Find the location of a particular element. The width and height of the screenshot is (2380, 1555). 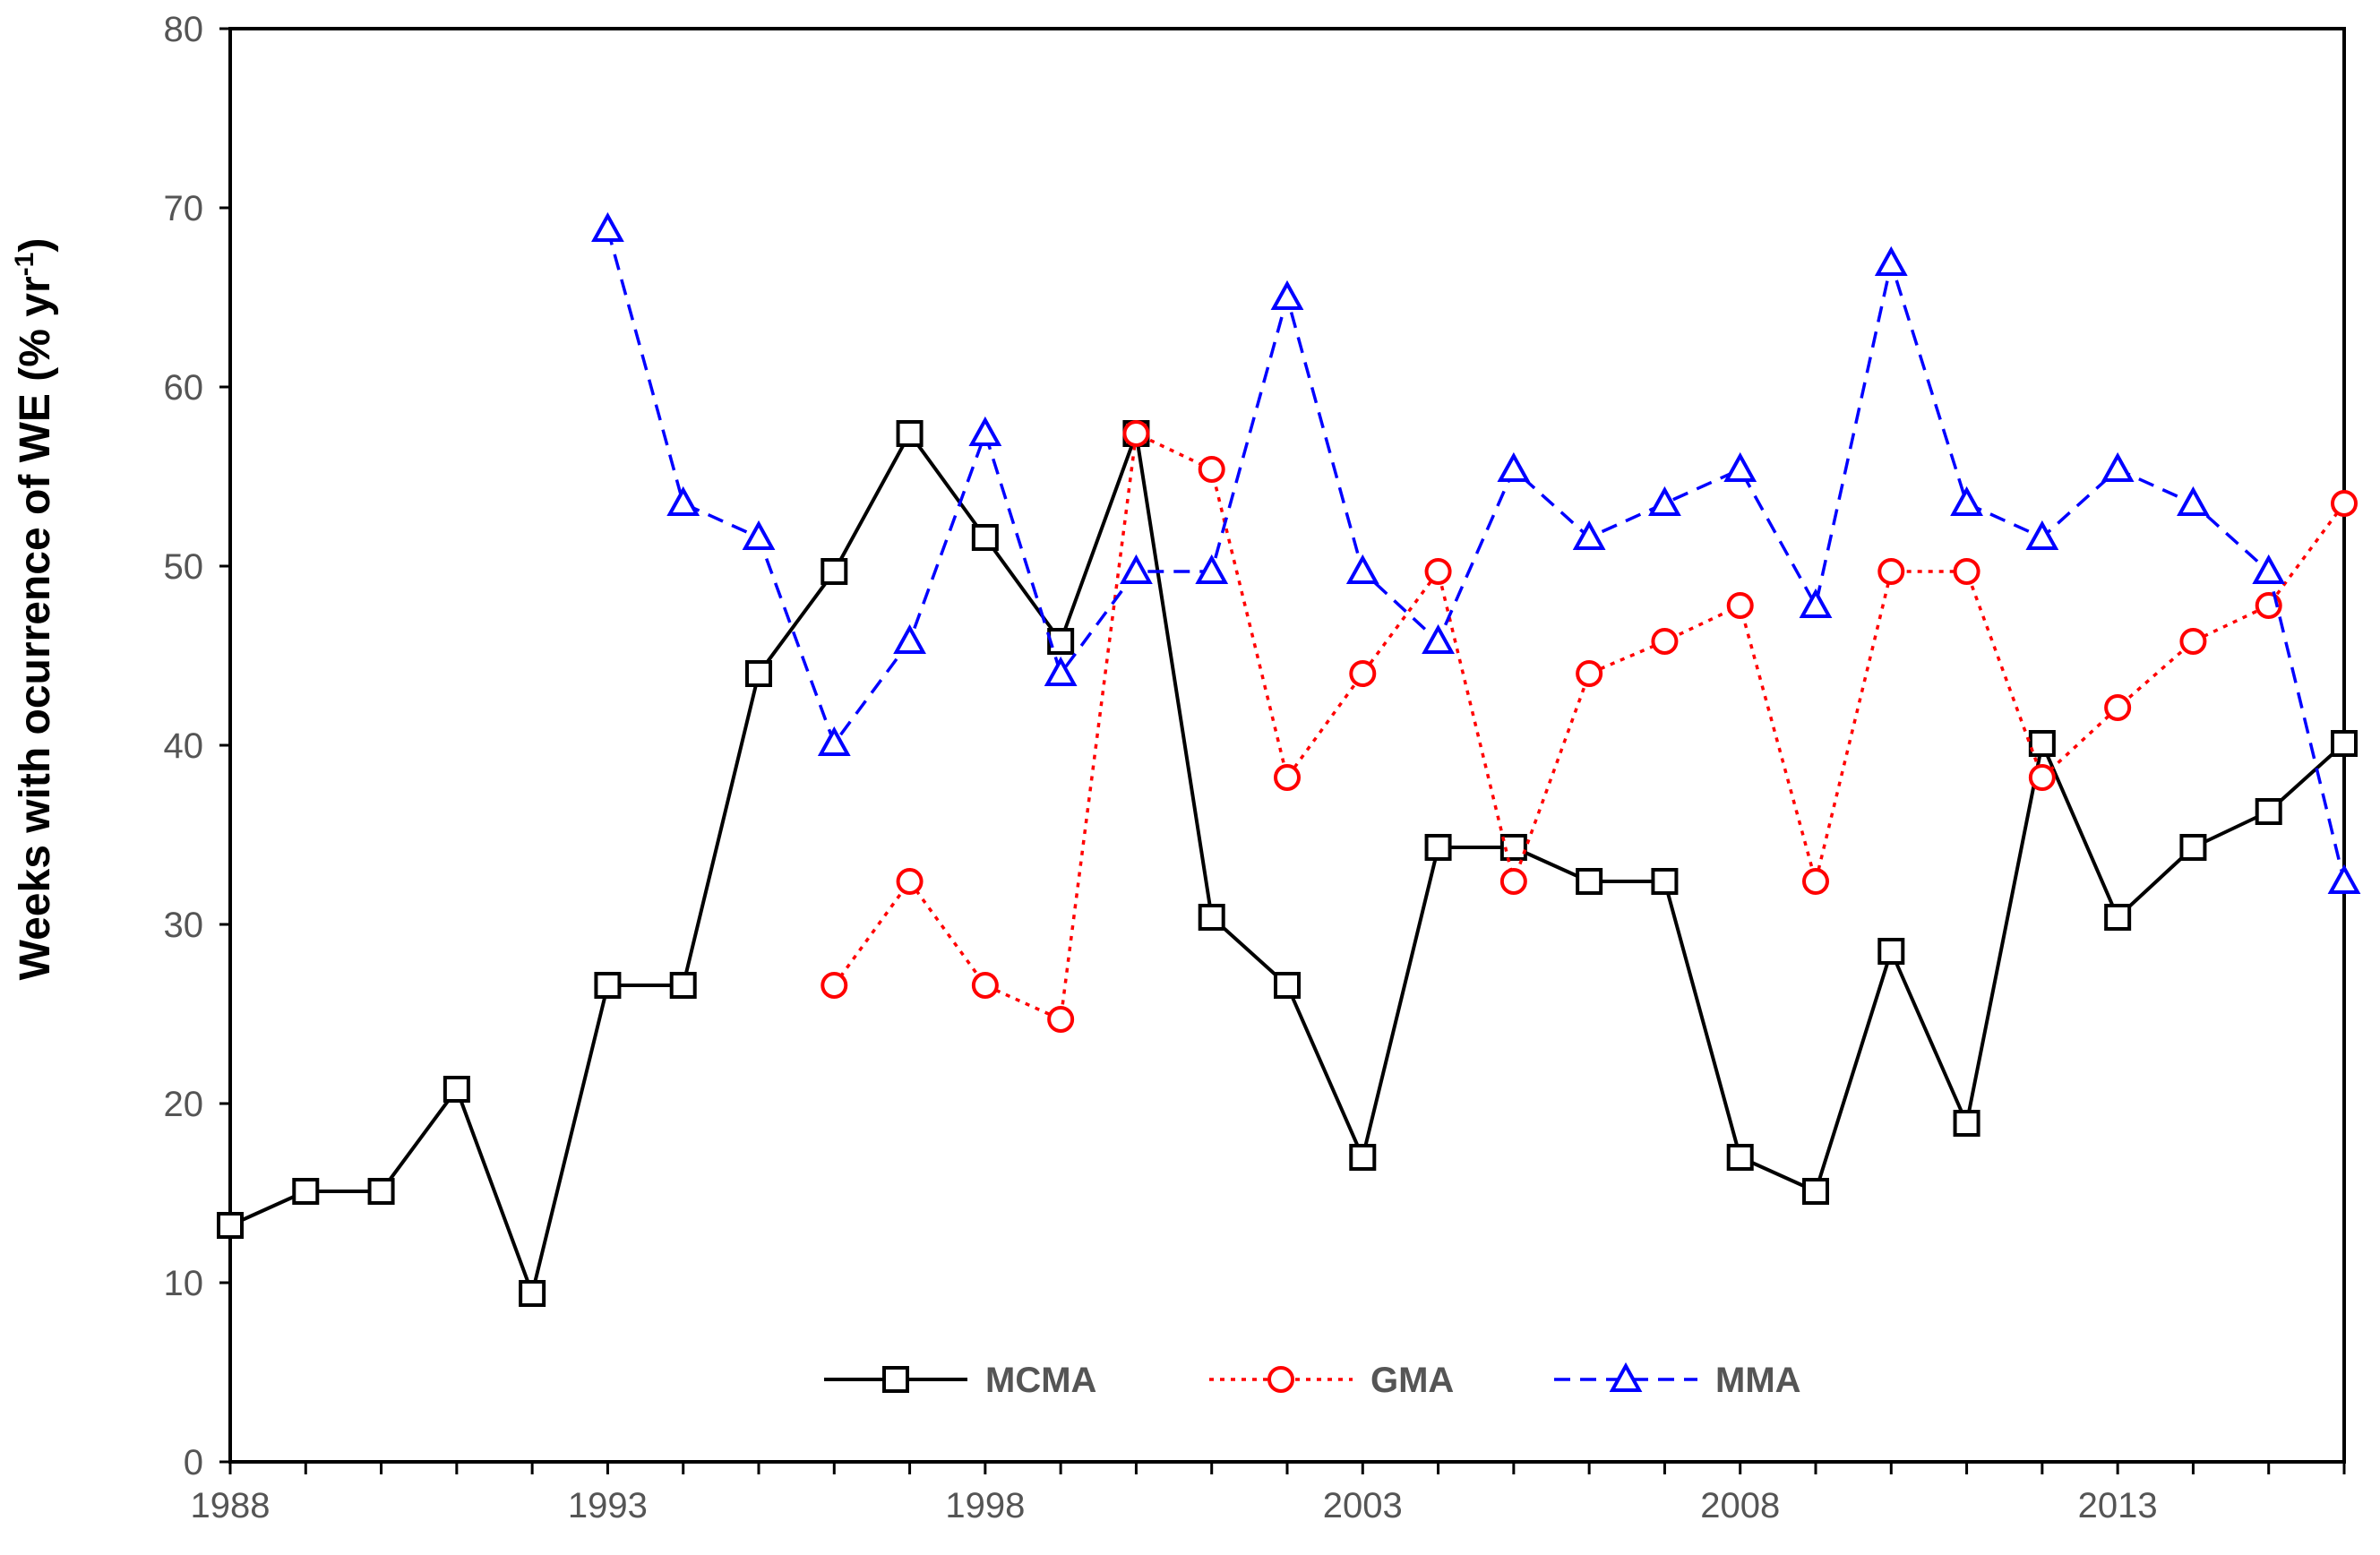

x-tick-label: 1993 is located at coordinates (608, 1505).